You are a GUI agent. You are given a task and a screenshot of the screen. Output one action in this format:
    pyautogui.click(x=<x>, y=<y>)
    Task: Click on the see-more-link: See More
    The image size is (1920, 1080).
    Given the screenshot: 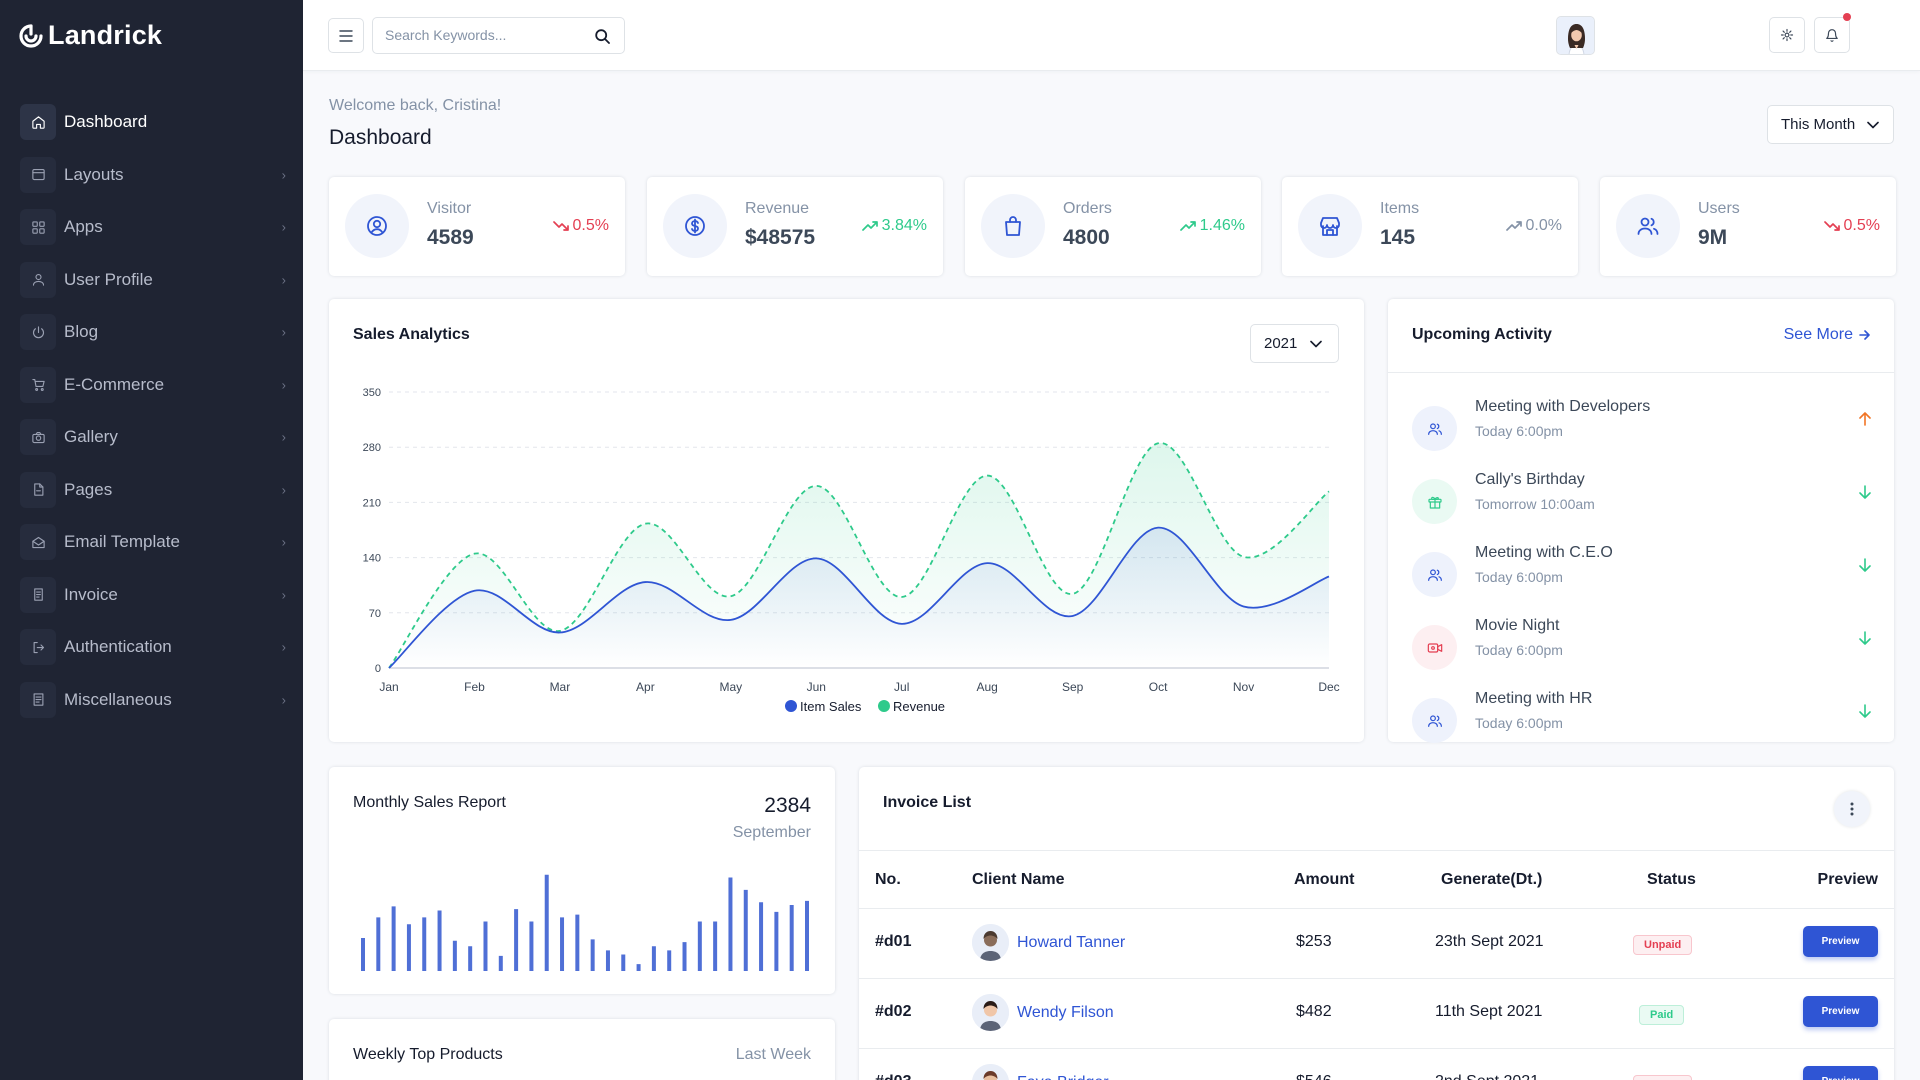 What is the action you would take?
    pyautogui.click(x=1827, y=335)
    